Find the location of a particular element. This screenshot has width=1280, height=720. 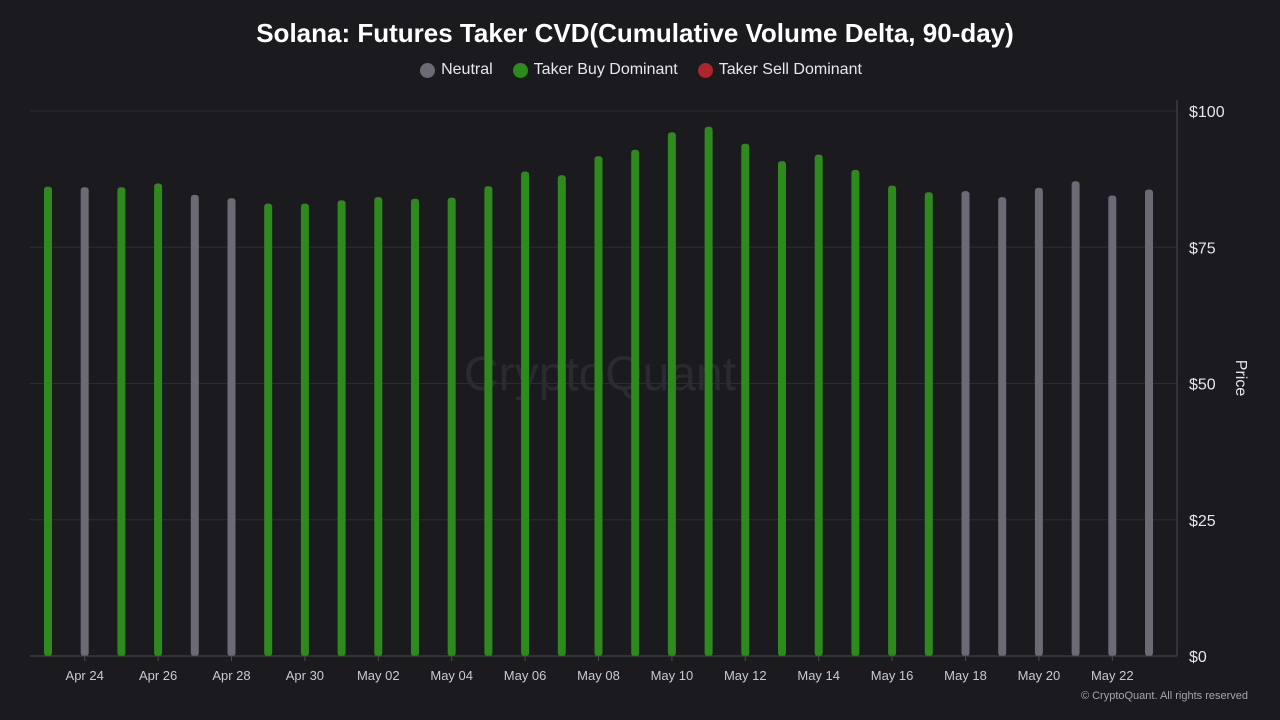

x-tick-label: May 20 is located at coordinates (1039, 675).